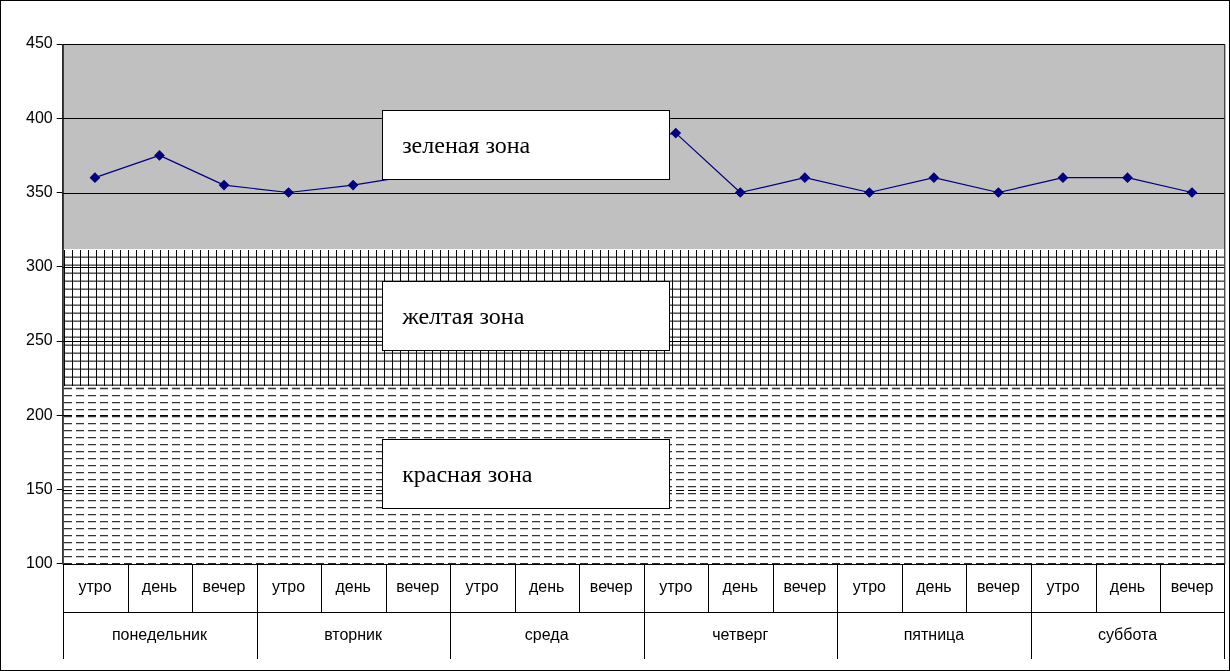 The width and height of the screenshot is (1230, 671). Describe the element at coordinates (467, 474) in the screenshot. I see `band-label: красная зона` at that location.